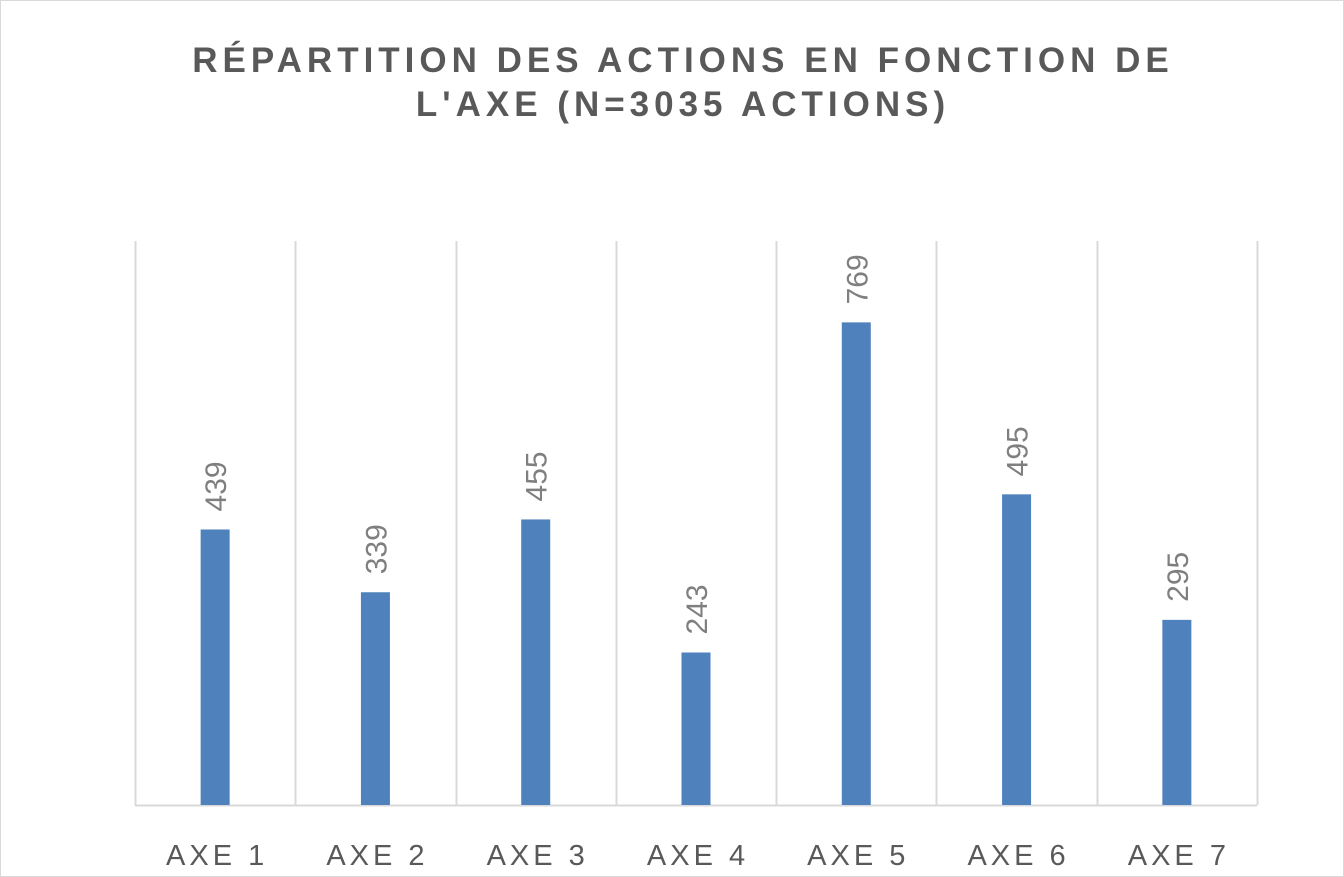 Image resolution: width=1344 pixels, height=877 pixels. What do you see at coordinates (698, 856) in the screenshot?
I see `x-tick-label: AXE 4` at bounding box center [698, 856].